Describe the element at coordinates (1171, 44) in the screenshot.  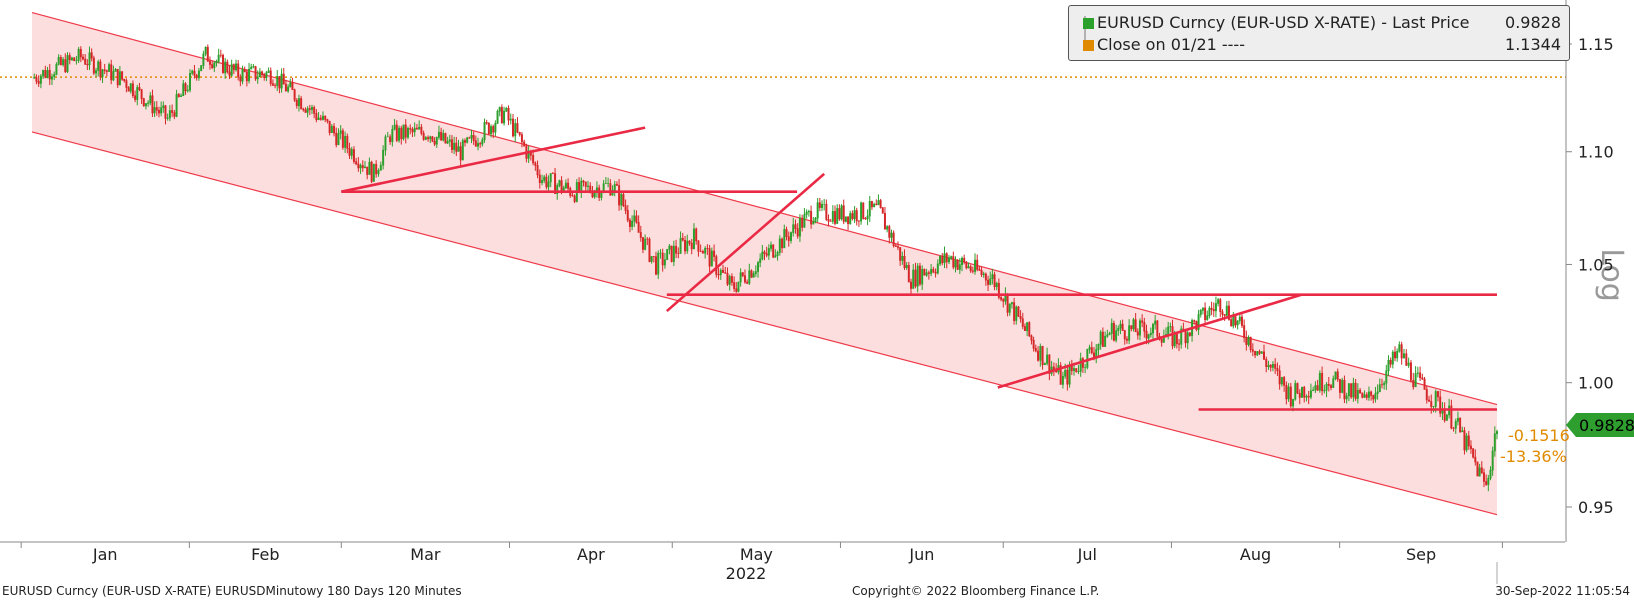
I see `legend-label-close: Close on 01/21 ----` at that location.